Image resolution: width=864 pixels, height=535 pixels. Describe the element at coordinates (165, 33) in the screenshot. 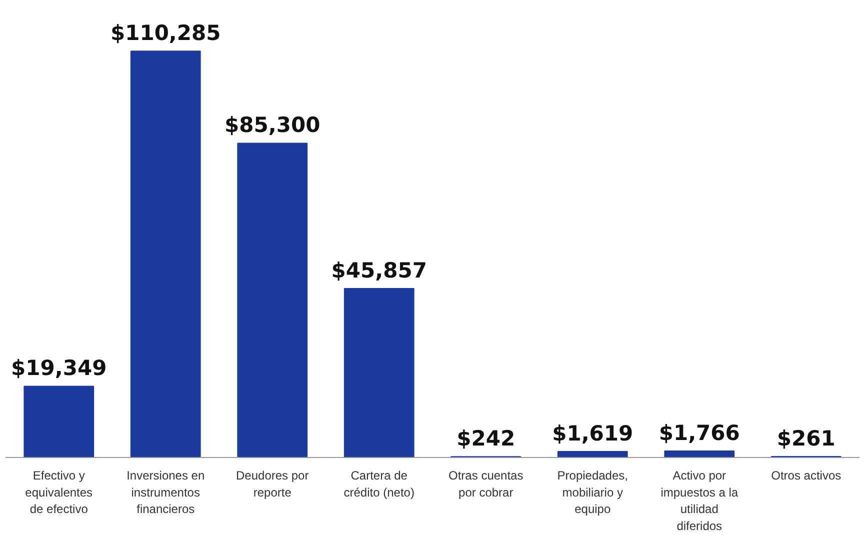

I see `data-label: $110,285` at that location.